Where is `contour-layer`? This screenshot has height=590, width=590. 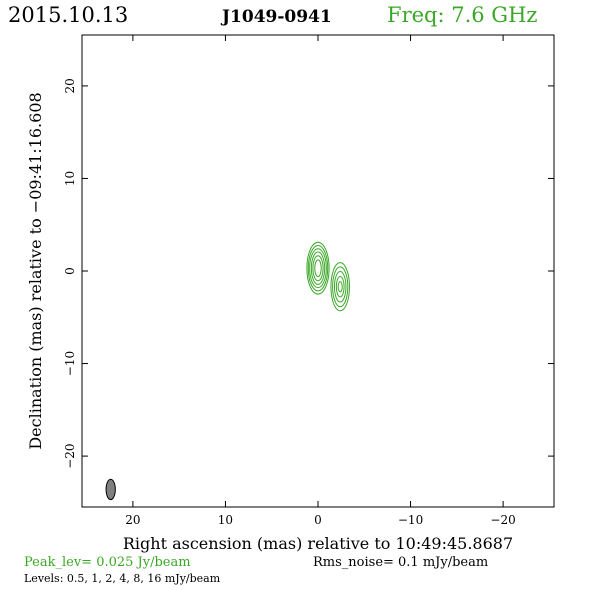
contour-layer is located at coordinates (328, 276).